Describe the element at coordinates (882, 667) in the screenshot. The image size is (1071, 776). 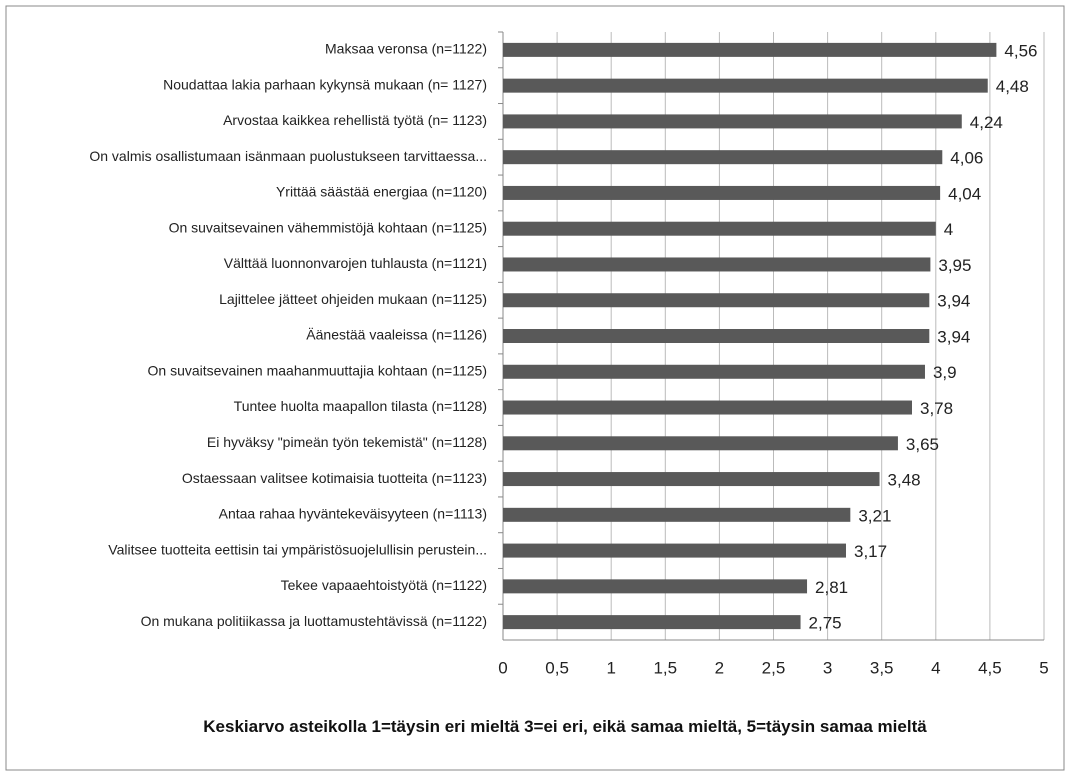
I see `x-tick-label: 3,5` at that location.